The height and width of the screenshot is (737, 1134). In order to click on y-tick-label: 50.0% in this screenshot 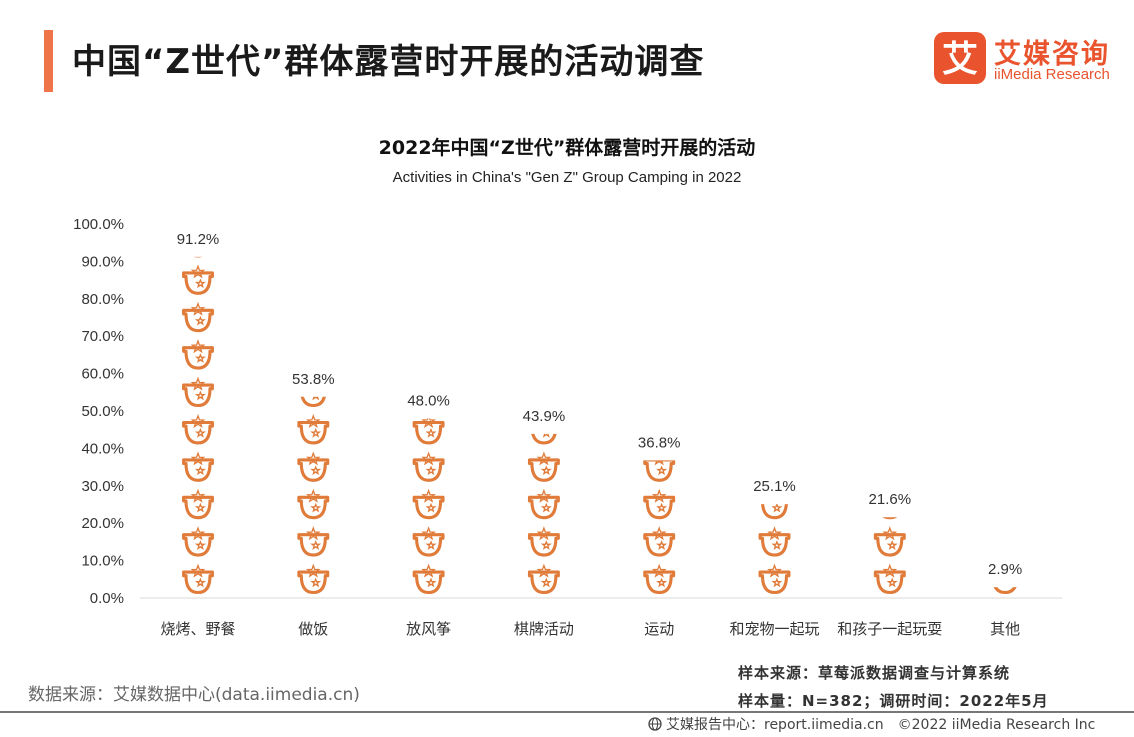, I will do `click(102, 411)`.